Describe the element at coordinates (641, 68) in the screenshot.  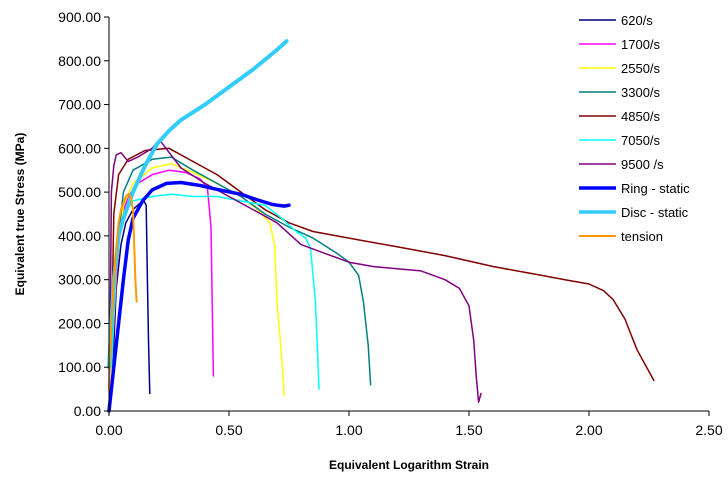
I see `legend-label: 2550/s` at that location.